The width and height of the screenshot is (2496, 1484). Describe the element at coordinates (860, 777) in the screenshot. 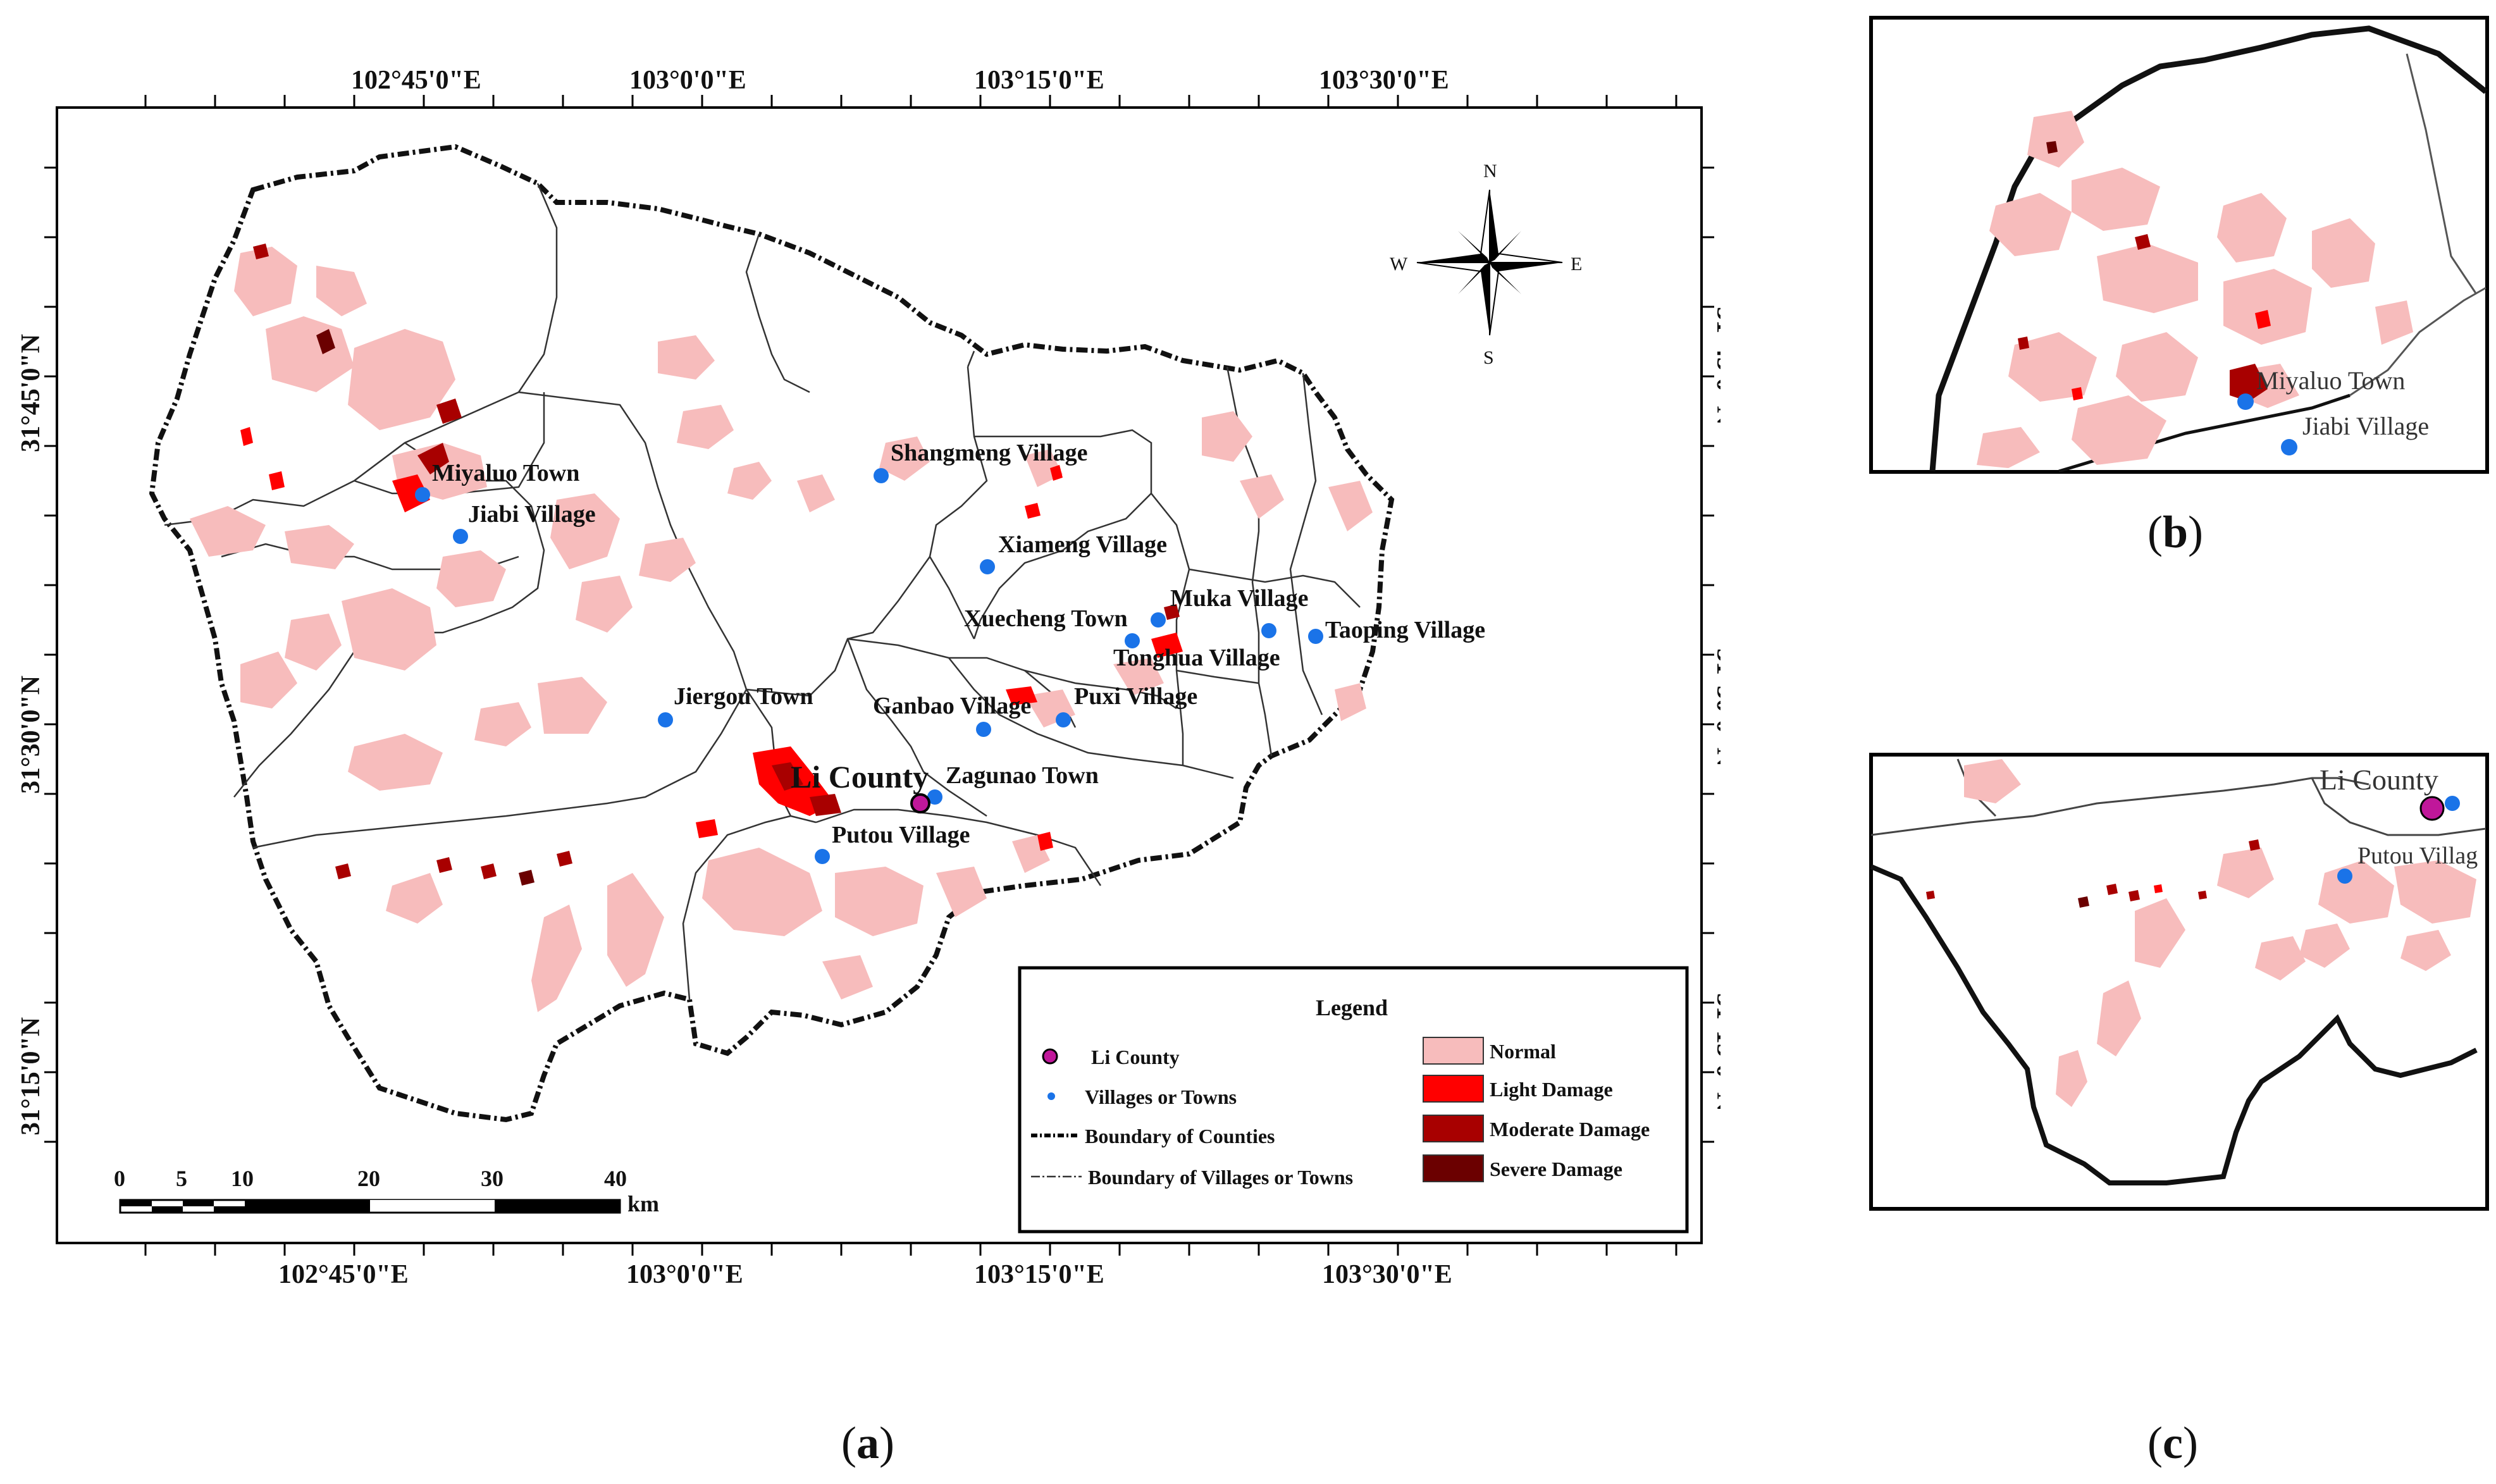

I see `label-li-county: Li County` at that location.